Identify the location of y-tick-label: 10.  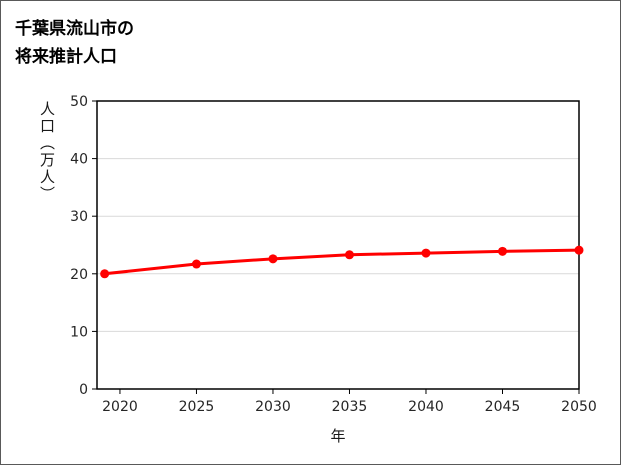
(79, 332).